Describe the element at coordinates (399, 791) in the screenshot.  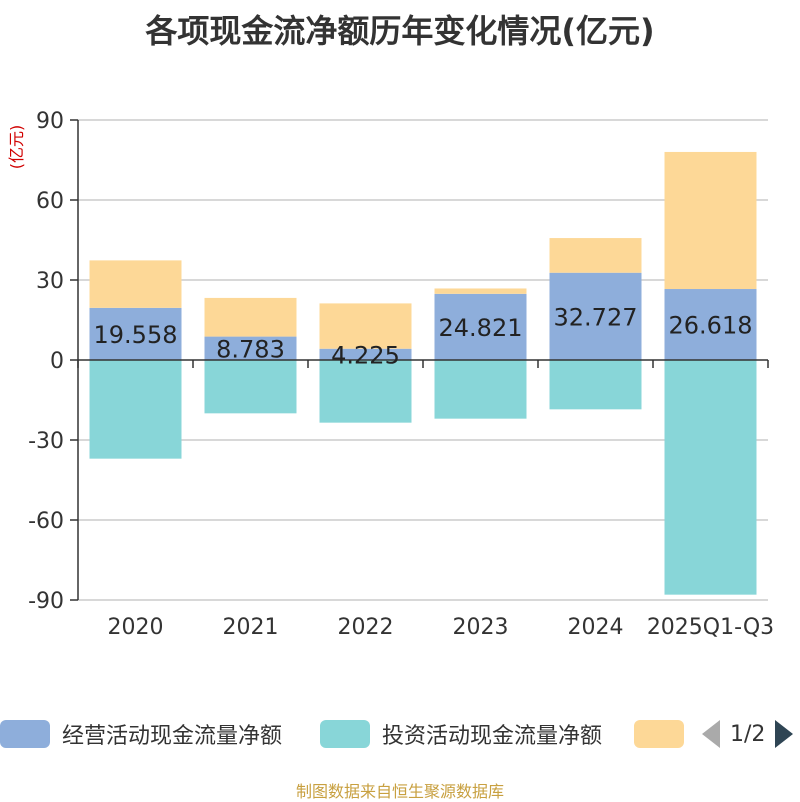
I see `data-source-note: 制图数据来自恒生聚源数据库` at that location.